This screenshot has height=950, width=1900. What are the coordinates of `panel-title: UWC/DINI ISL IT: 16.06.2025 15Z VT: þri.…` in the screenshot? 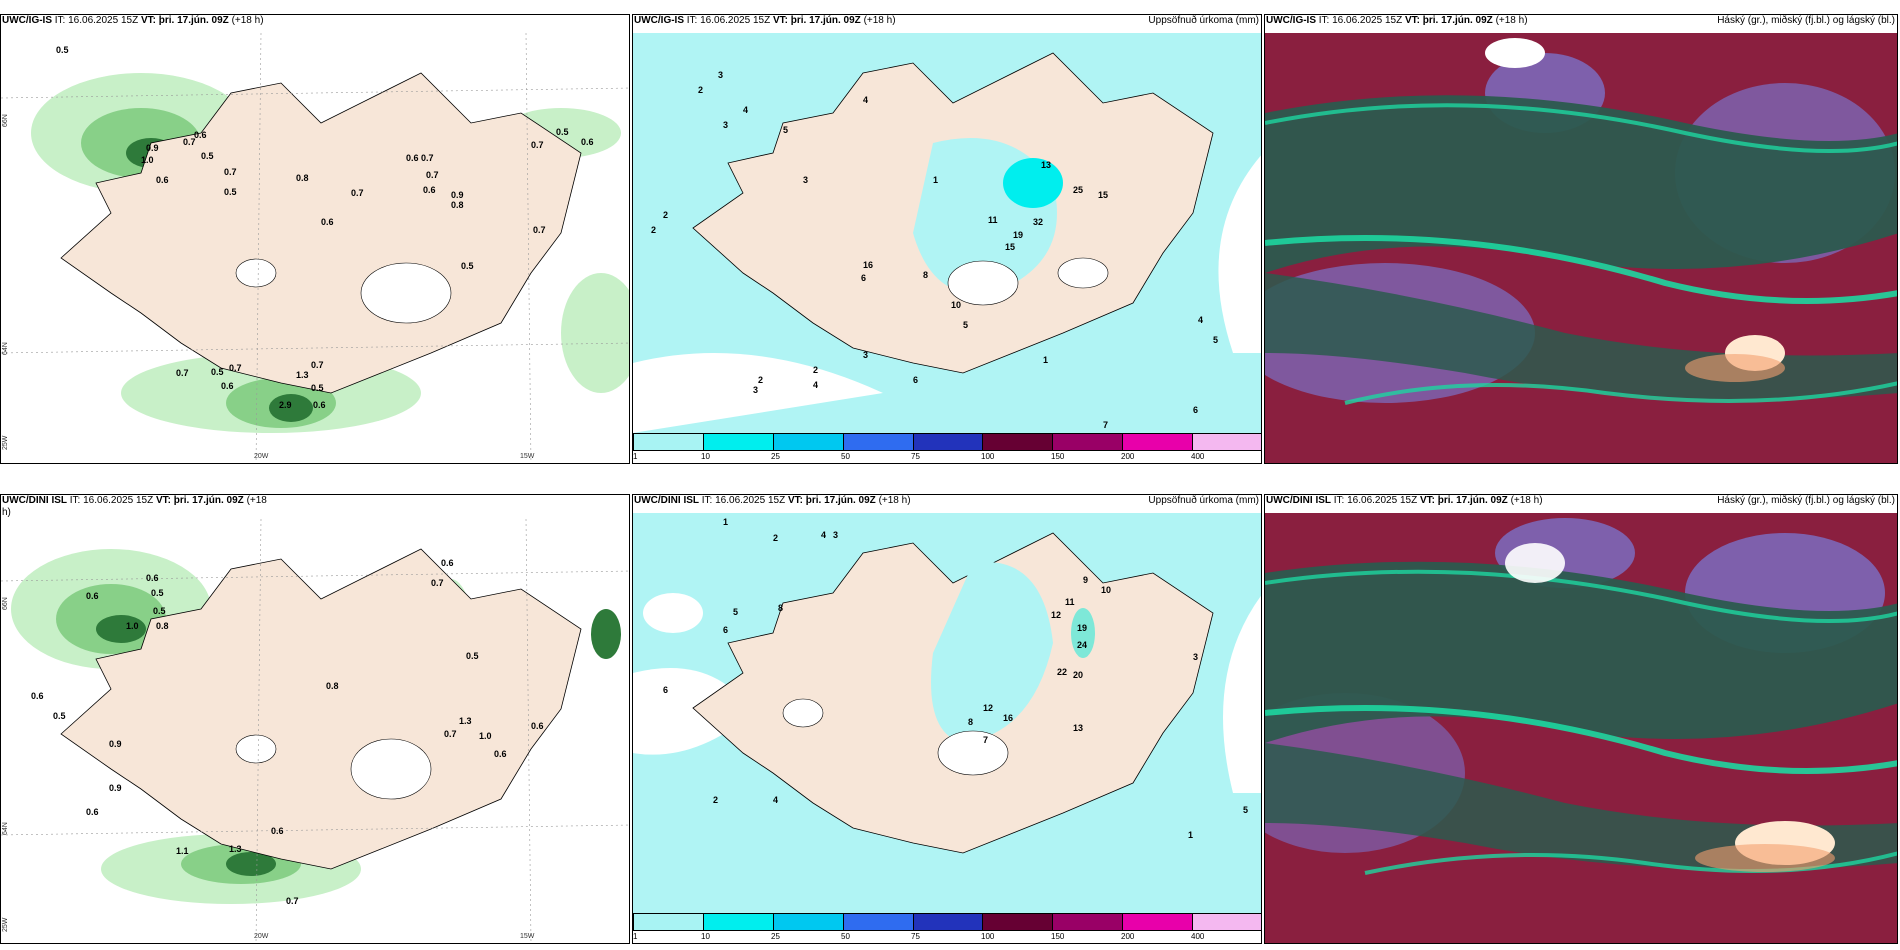 It's located at (1404, 504).